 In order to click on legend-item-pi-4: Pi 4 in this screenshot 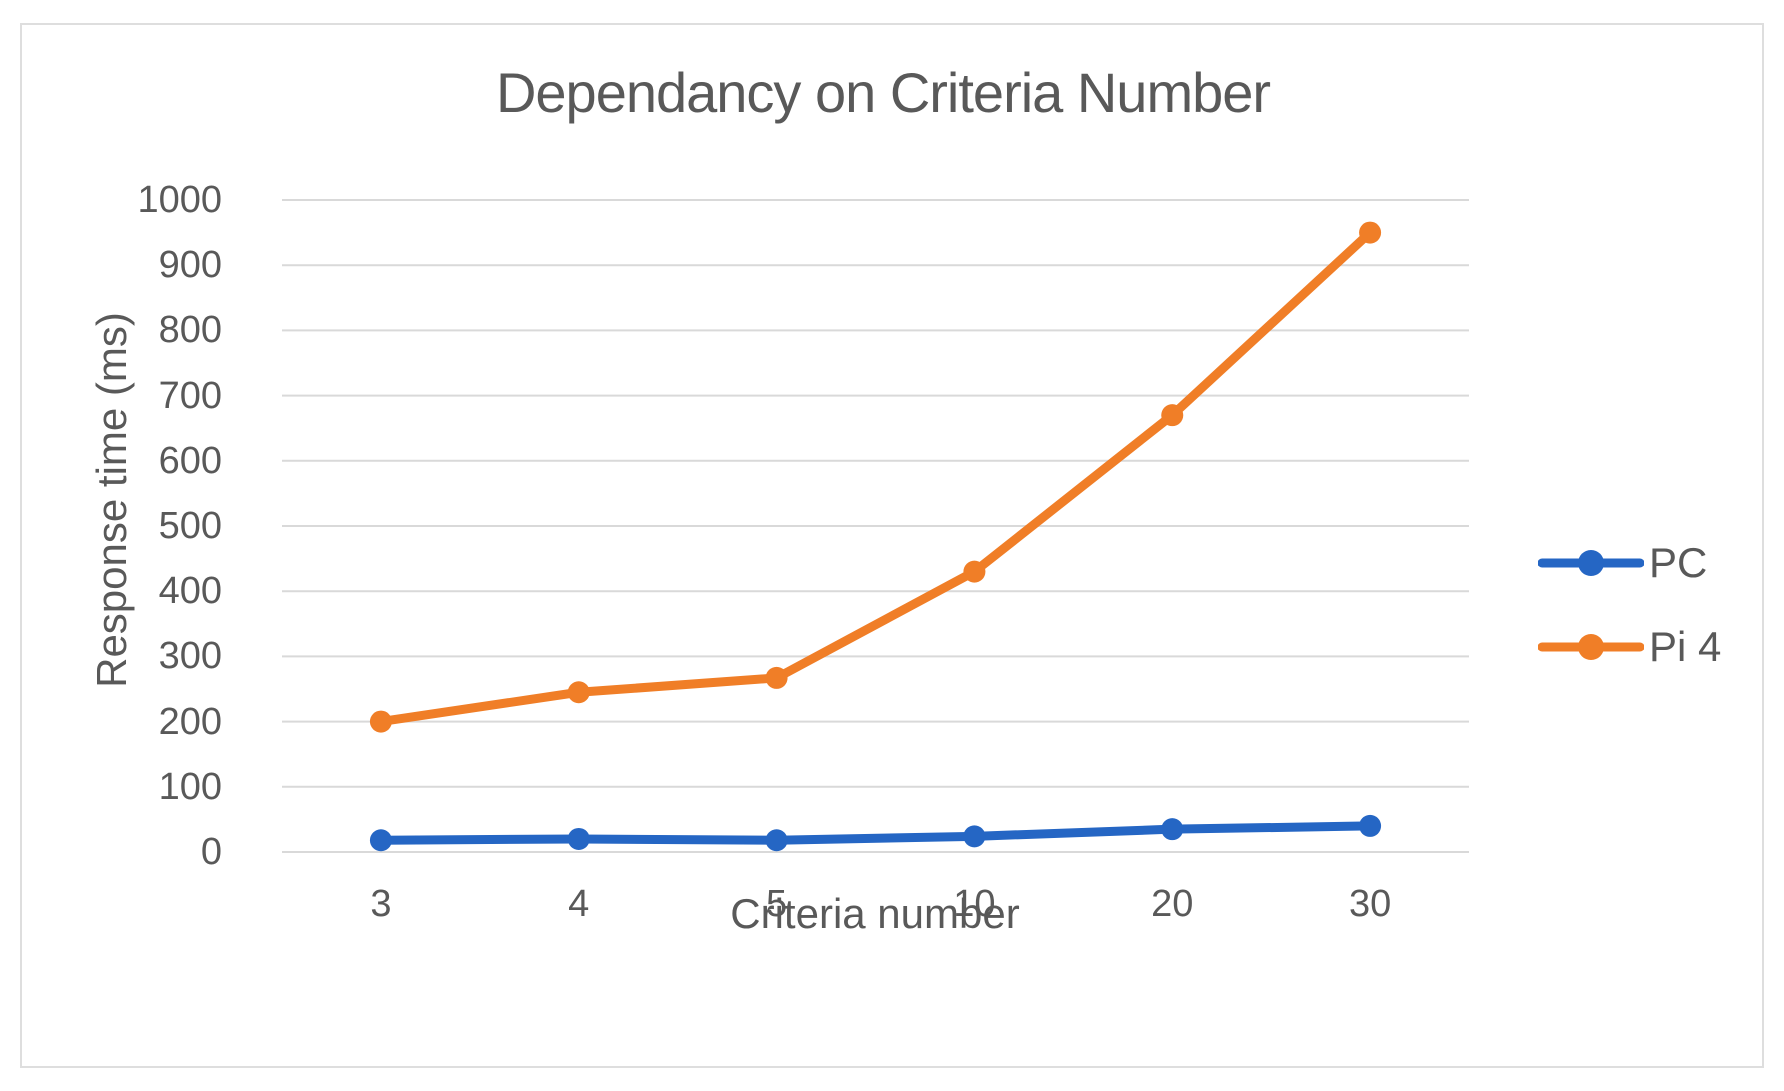, I will do `click(1630, 646)`.